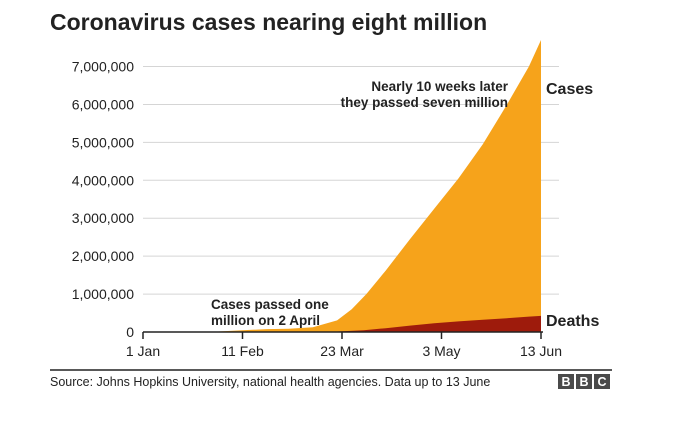 The width and height of the screenshot is (680, 431). Describe the element at coordinates (342, 323) in the screenshot. I see `area-deaths` at that location.